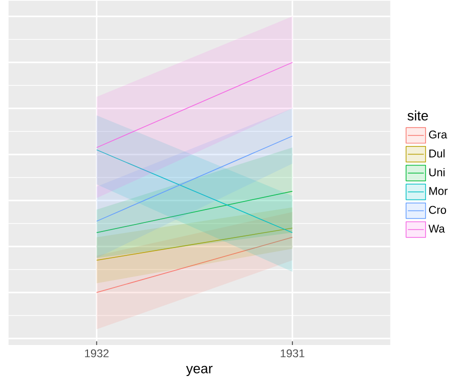 The image size is (454, 380). I want to click on x-tick-label: 1931, so click(292, 353).